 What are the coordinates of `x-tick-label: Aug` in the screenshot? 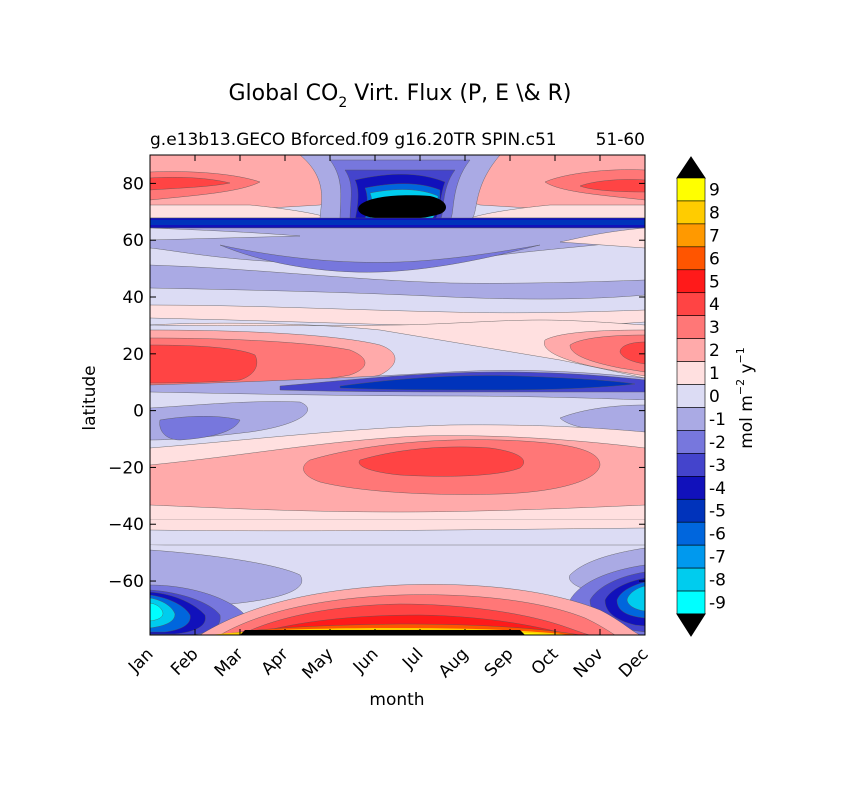 It's located at (454, 663).